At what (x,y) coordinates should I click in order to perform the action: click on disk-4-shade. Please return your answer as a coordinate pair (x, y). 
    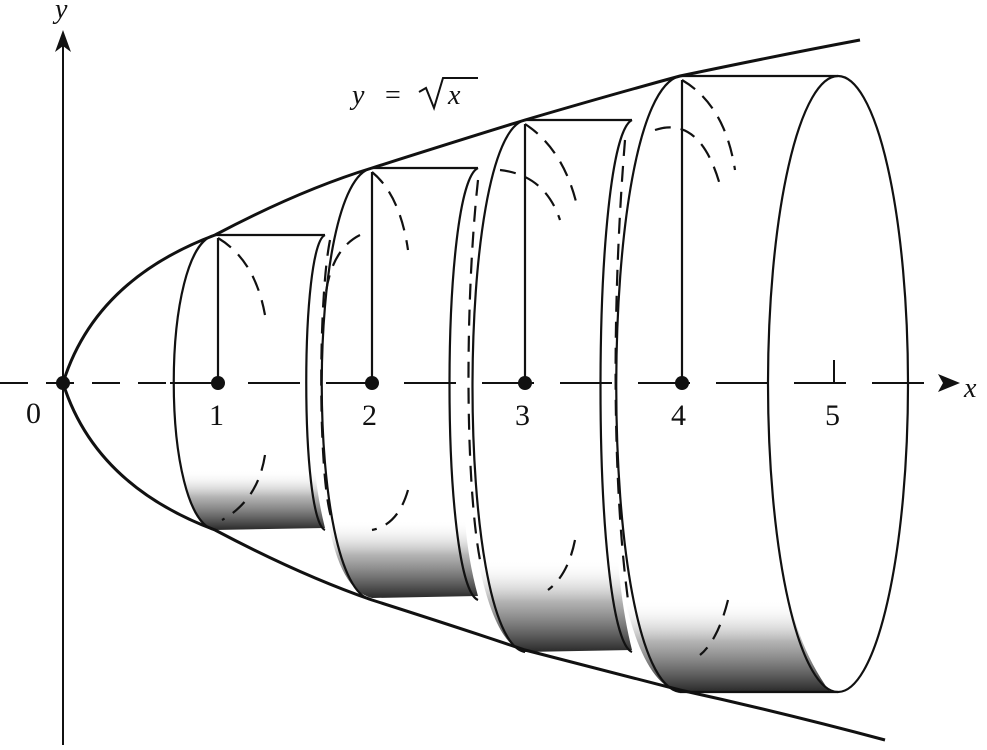
    Looking at the image, I should click on (727, 646).